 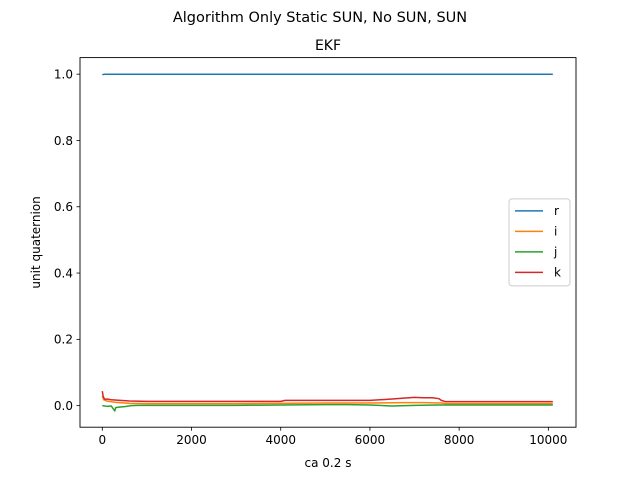 What do you see at coordinates (328, 46) in the screenshot?
I see `chart-title: EKF` at bounding box center [328, 46].